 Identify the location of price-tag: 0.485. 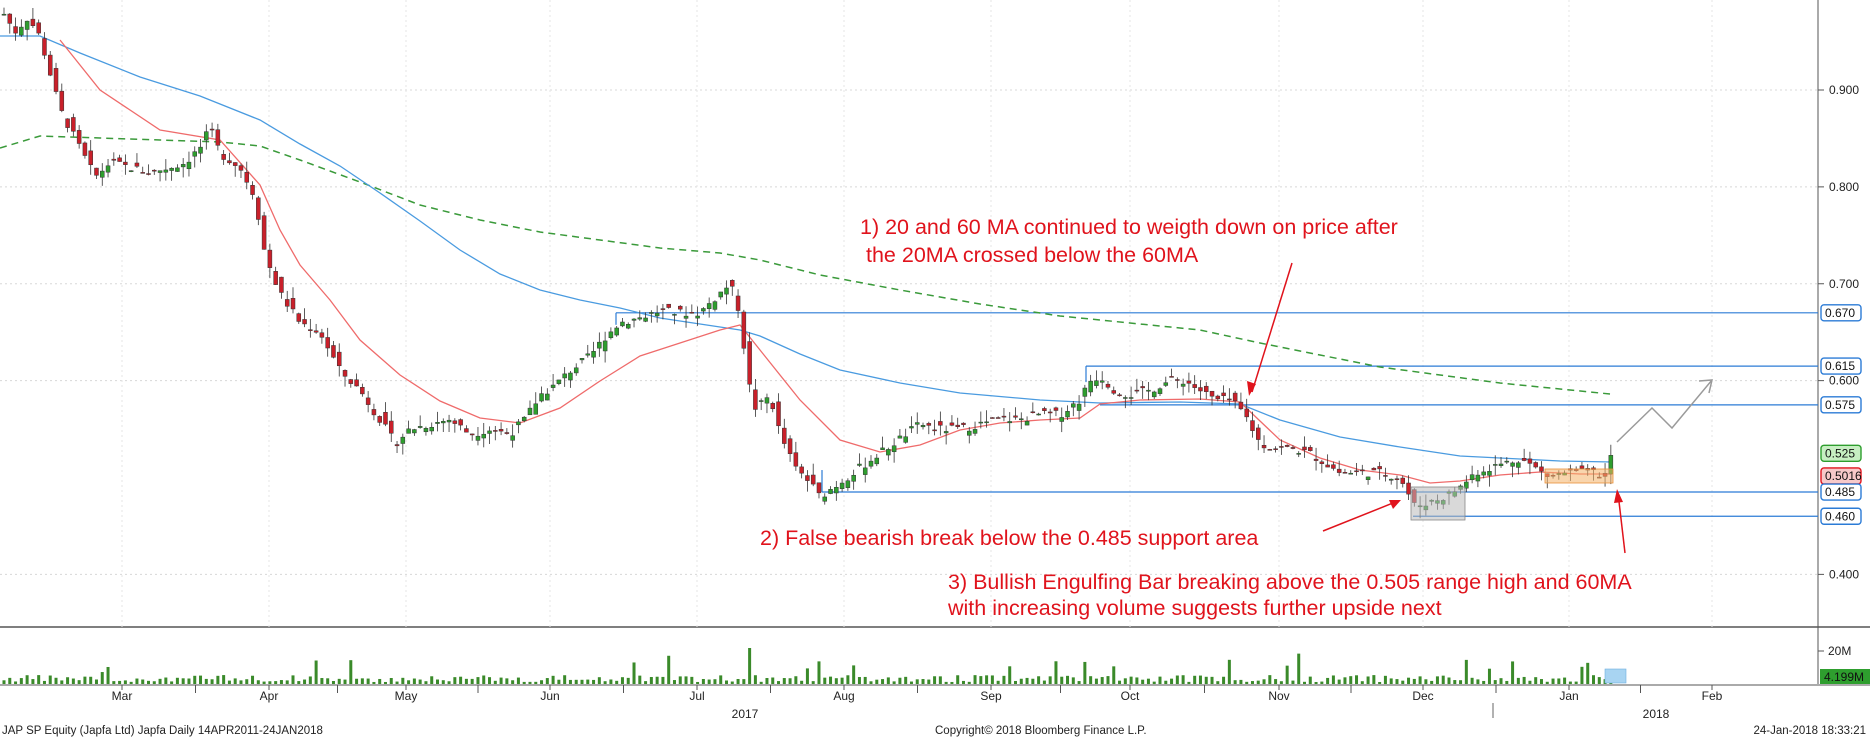
(1841, 492).